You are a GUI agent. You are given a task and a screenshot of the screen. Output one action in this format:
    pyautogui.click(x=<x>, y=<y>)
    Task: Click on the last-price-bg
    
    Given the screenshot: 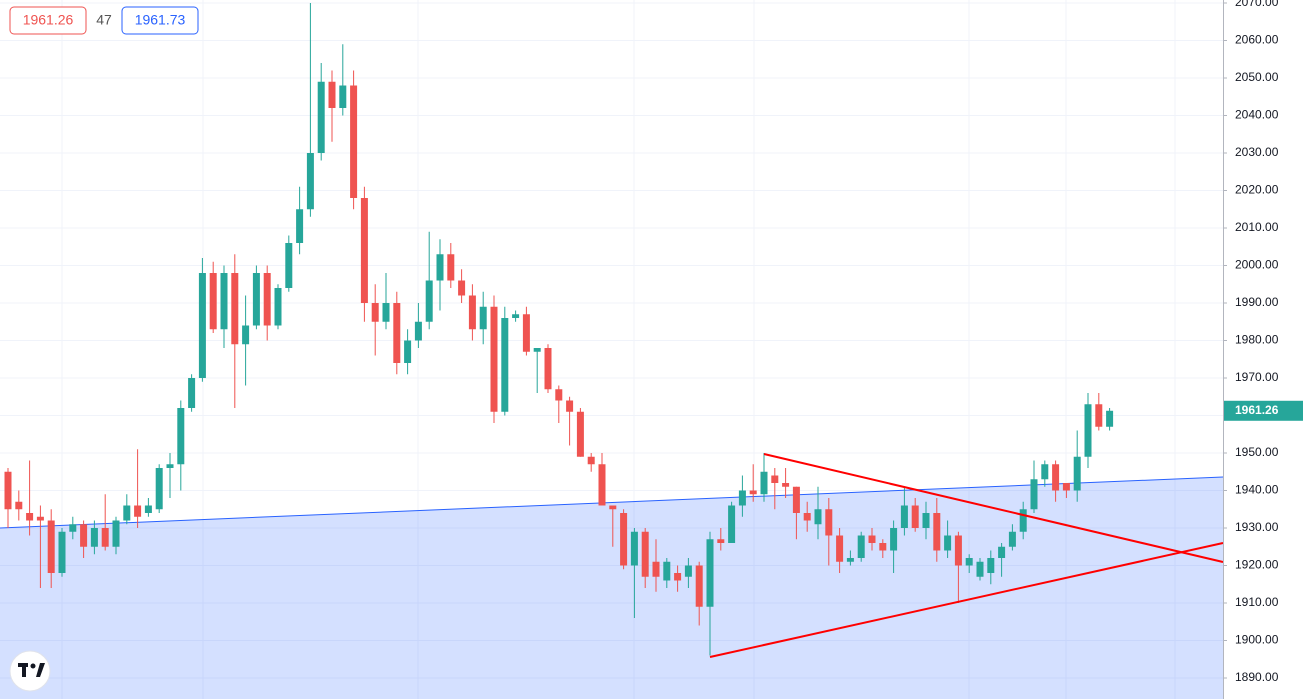 What is the action you would take?
    pyautogui.click(x=1263, y=410)
    